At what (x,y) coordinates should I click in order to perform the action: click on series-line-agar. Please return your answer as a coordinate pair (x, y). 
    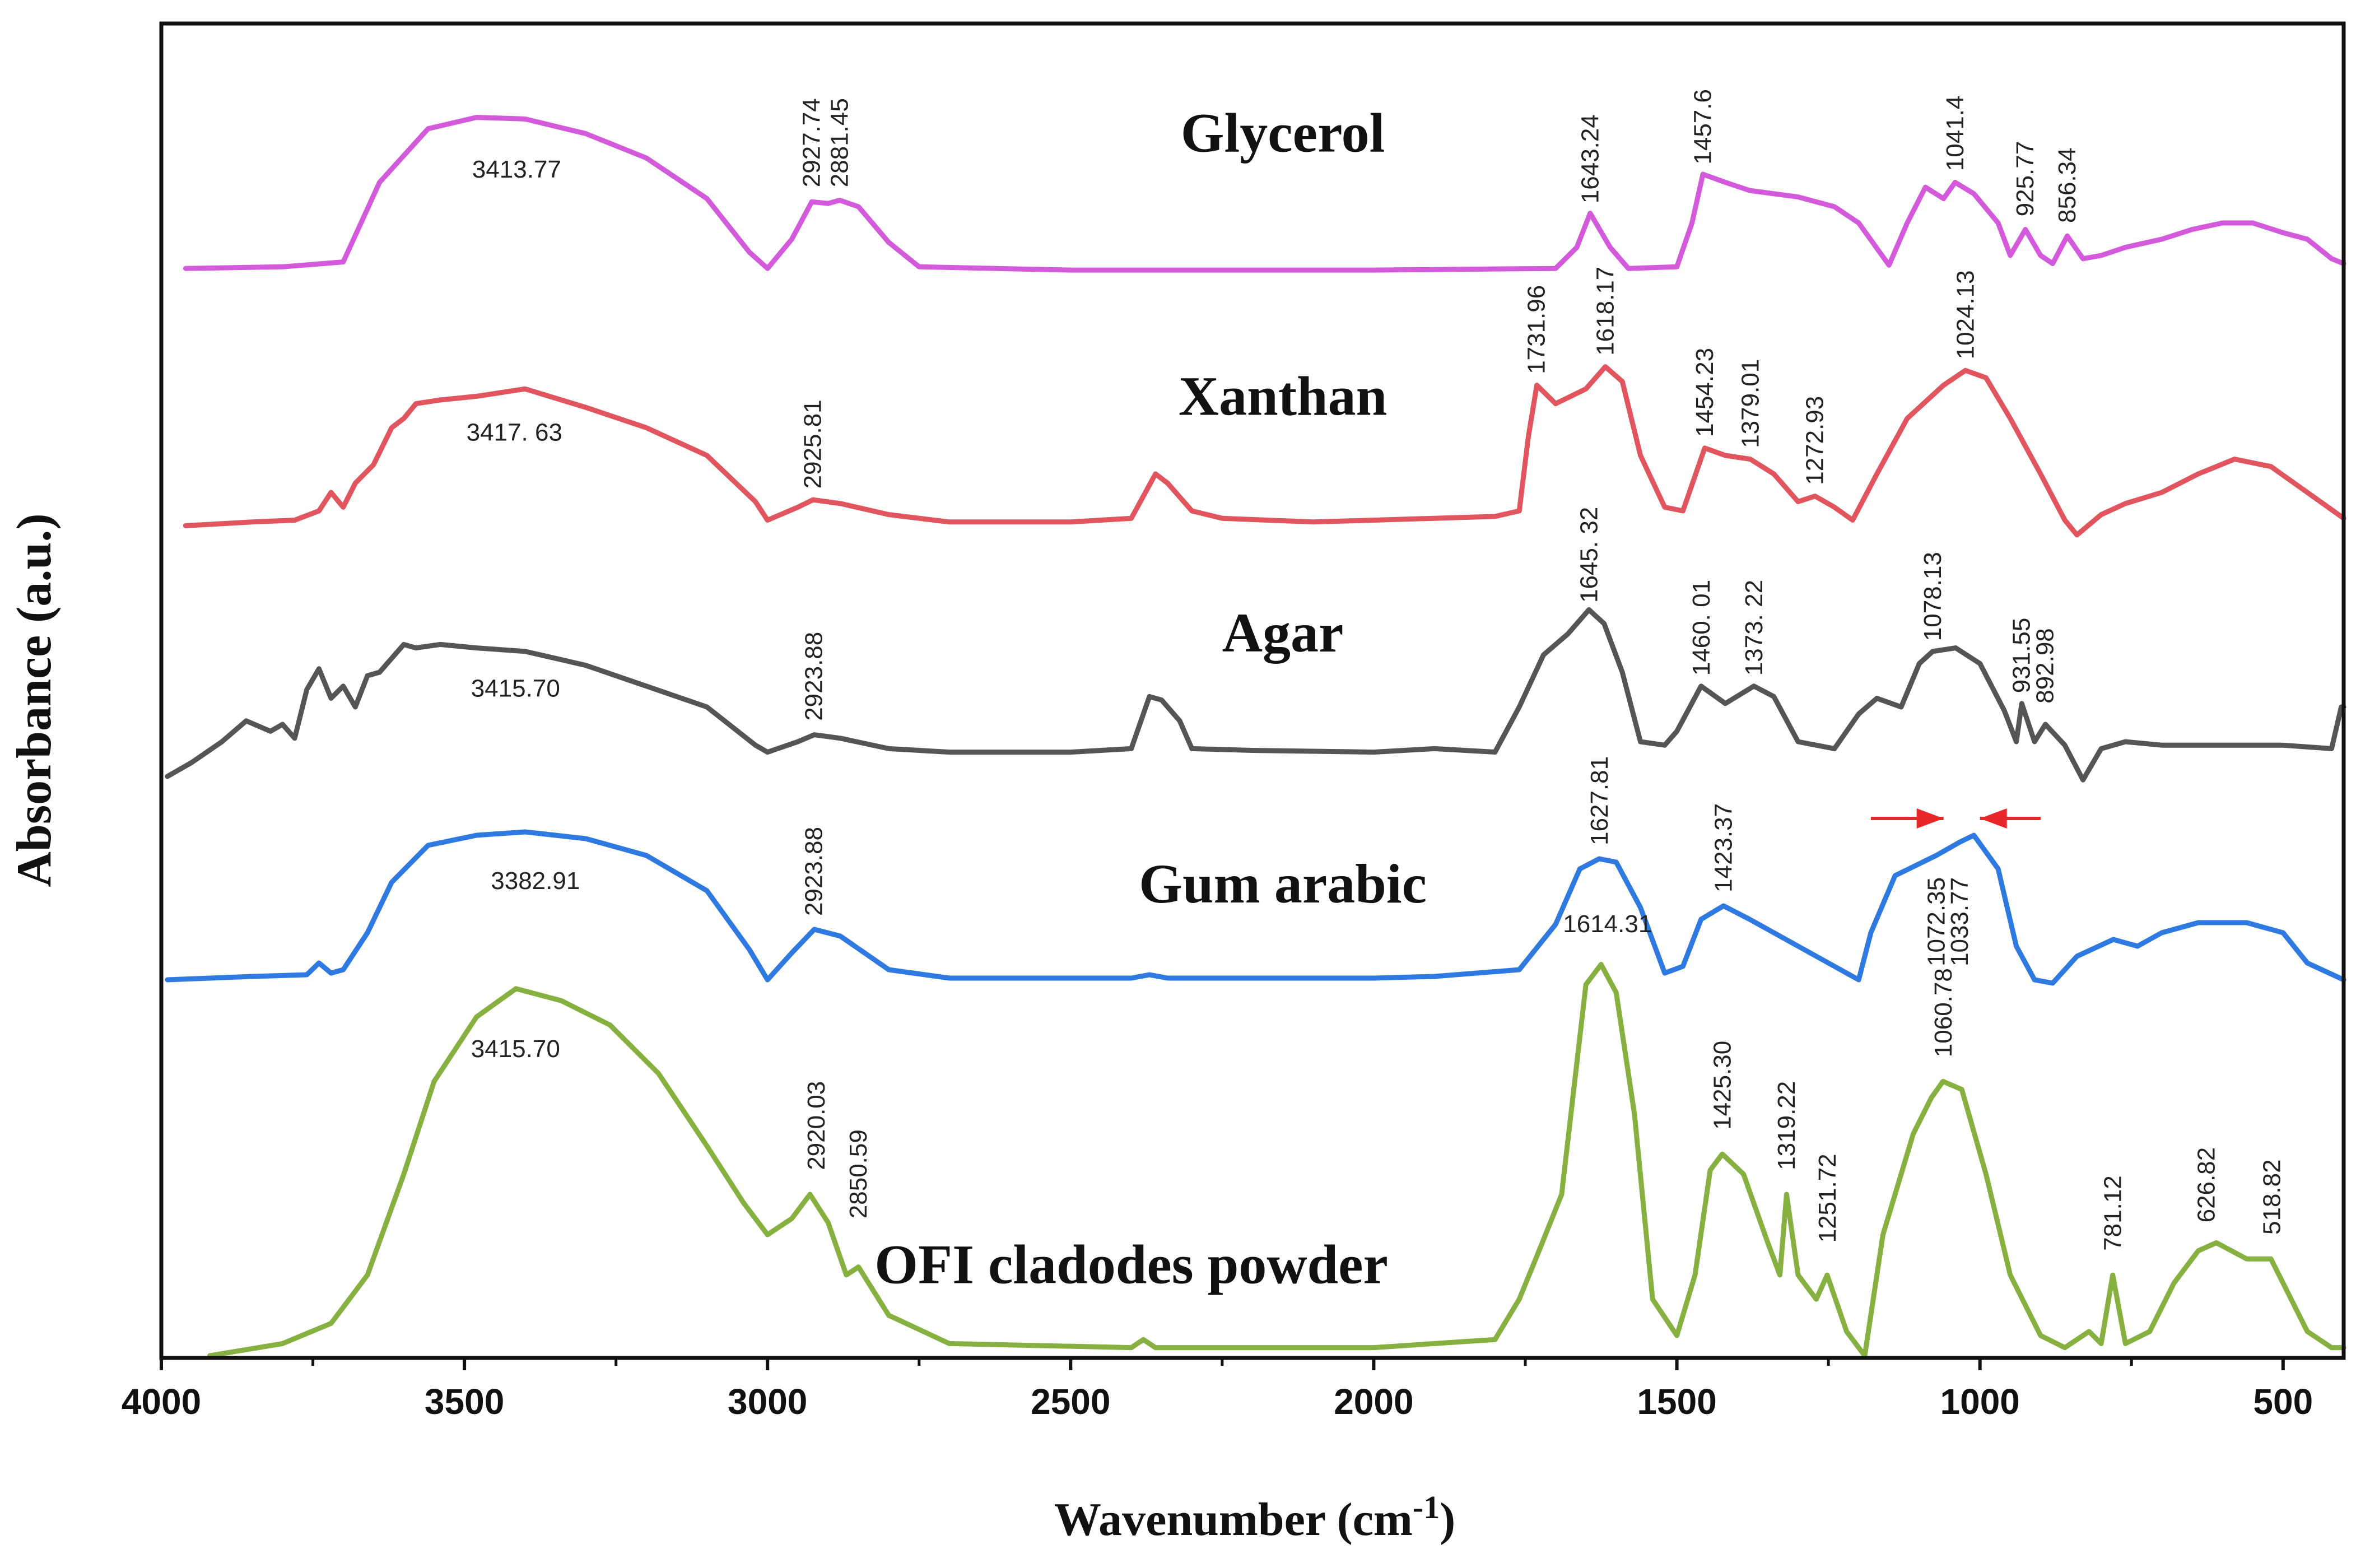
    Looking at the image, I should click on (1255, 695).